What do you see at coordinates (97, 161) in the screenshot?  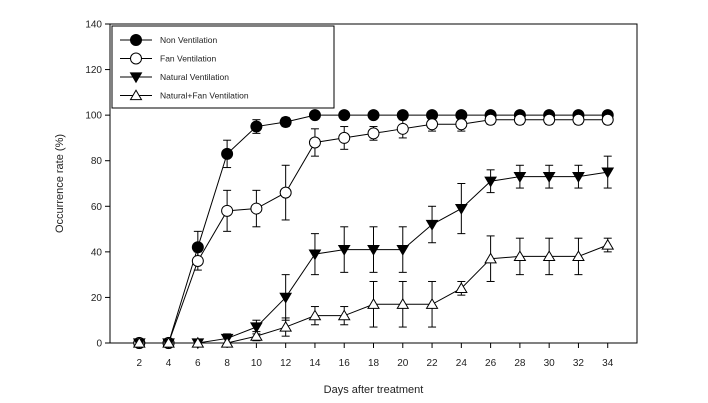 I see `y-tick-label: 80` at bounding box center [97, 161].